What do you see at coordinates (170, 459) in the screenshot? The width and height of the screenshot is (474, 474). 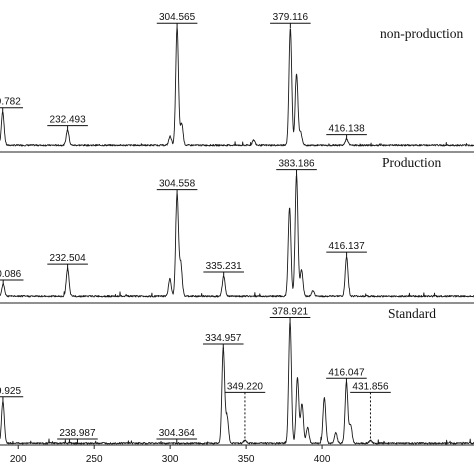 I see `x-tick-label: 300` at bounding box center [170, 459].